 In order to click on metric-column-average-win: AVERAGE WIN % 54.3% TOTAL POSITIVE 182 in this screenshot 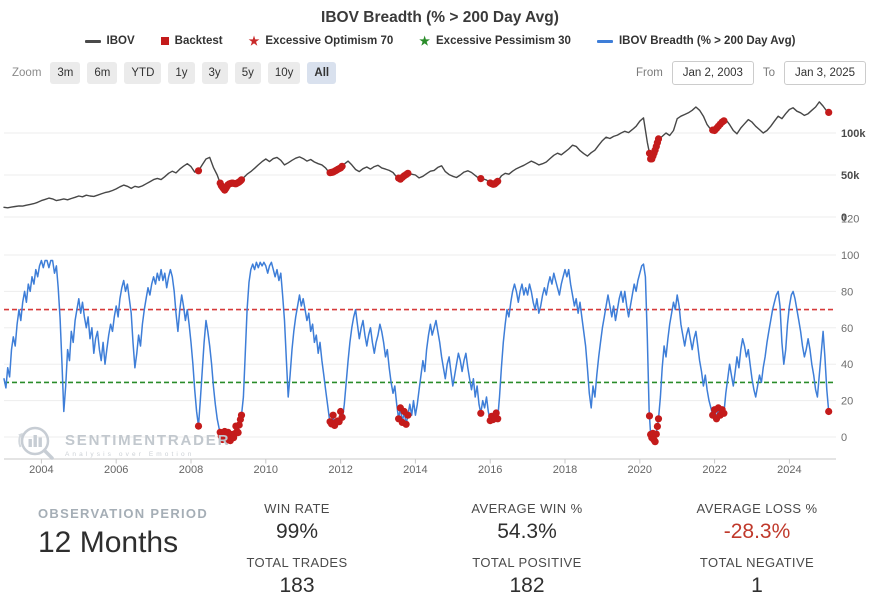, I will do `click(527, 554)`.